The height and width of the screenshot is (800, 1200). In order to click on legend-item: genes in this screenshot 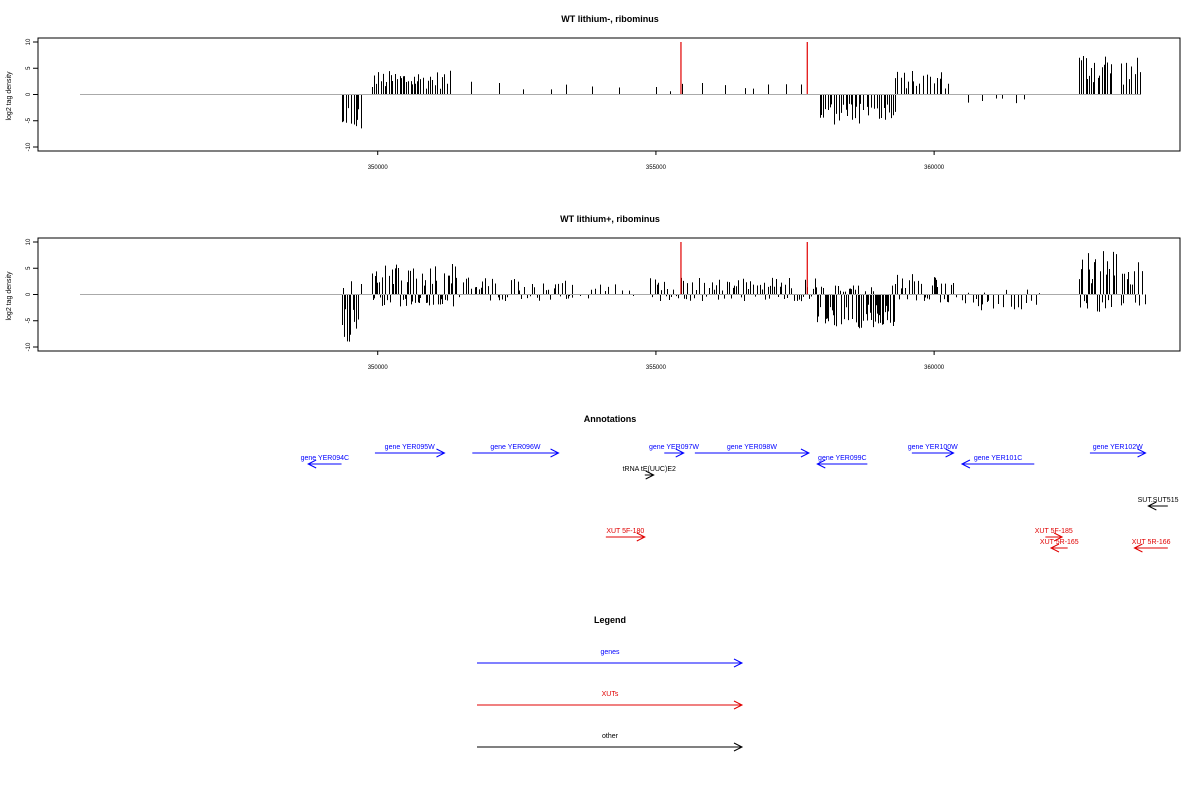, I will do `click(610, 658)`.